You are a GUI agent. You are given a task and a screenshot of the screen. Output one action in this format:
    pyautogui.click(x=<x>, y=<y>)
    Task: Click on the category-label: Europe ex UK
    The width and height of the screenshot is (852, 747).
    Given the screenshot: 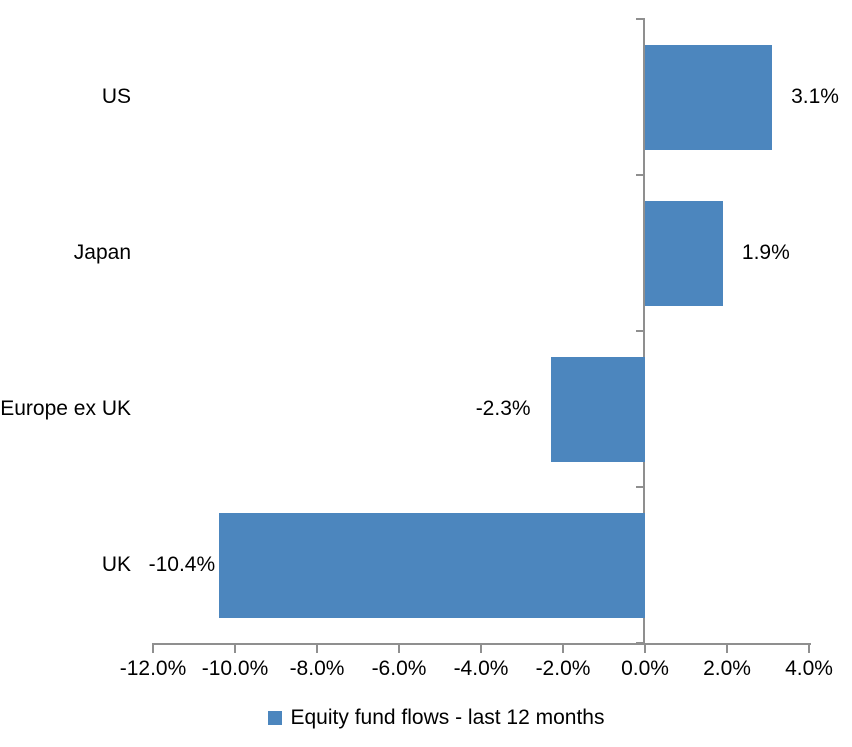 What is the action you would take?
    pyautogui.click(x=65, y=408)
    